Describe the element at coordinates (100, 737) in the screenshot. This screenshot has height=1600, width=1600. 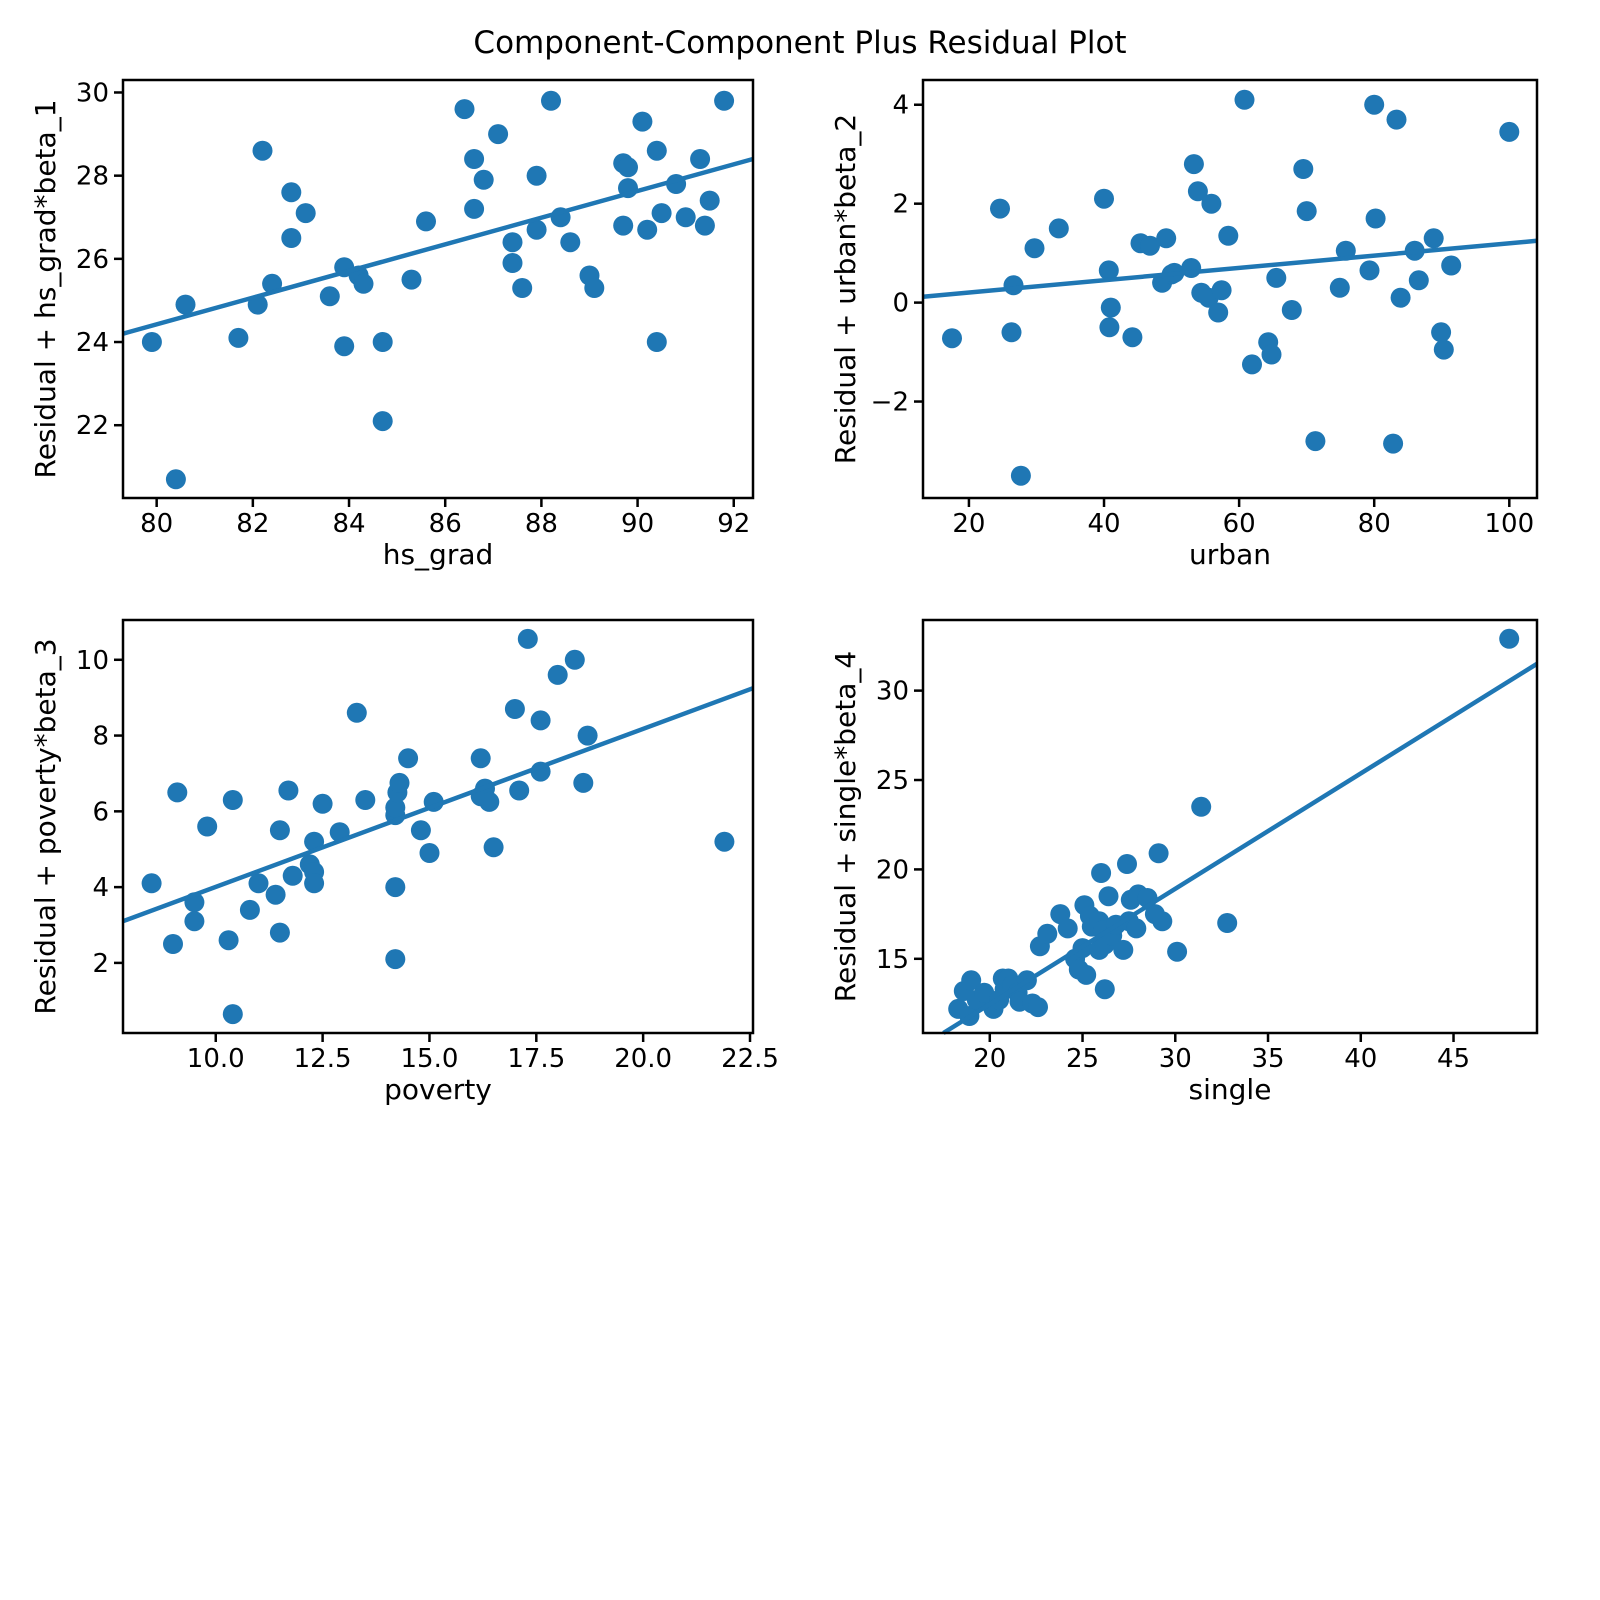
I see `y-tick-label: 8` at that location.